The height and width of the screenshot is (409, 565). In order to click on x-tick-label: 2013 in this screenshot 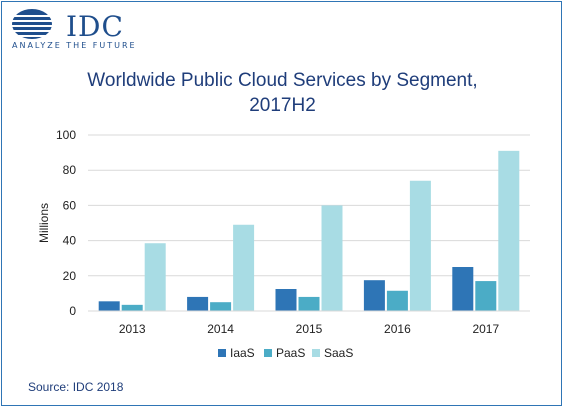, I will do `click(132, 329)`.